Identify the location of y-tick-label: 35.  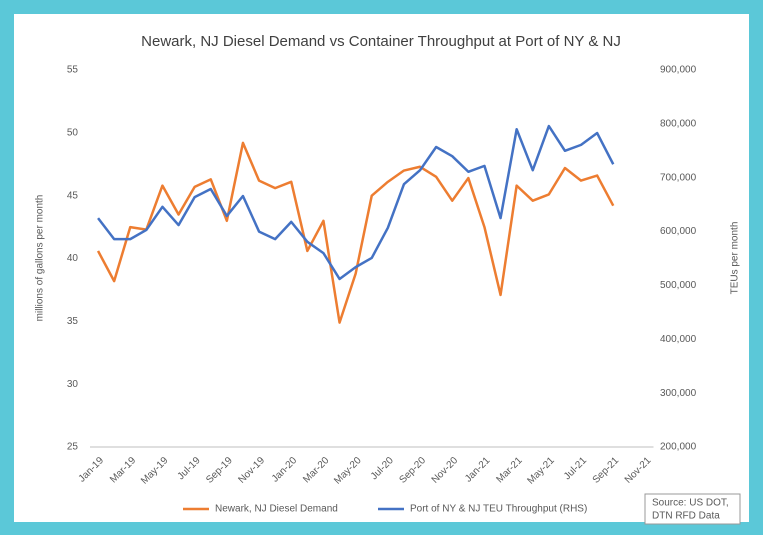
(73, 321).